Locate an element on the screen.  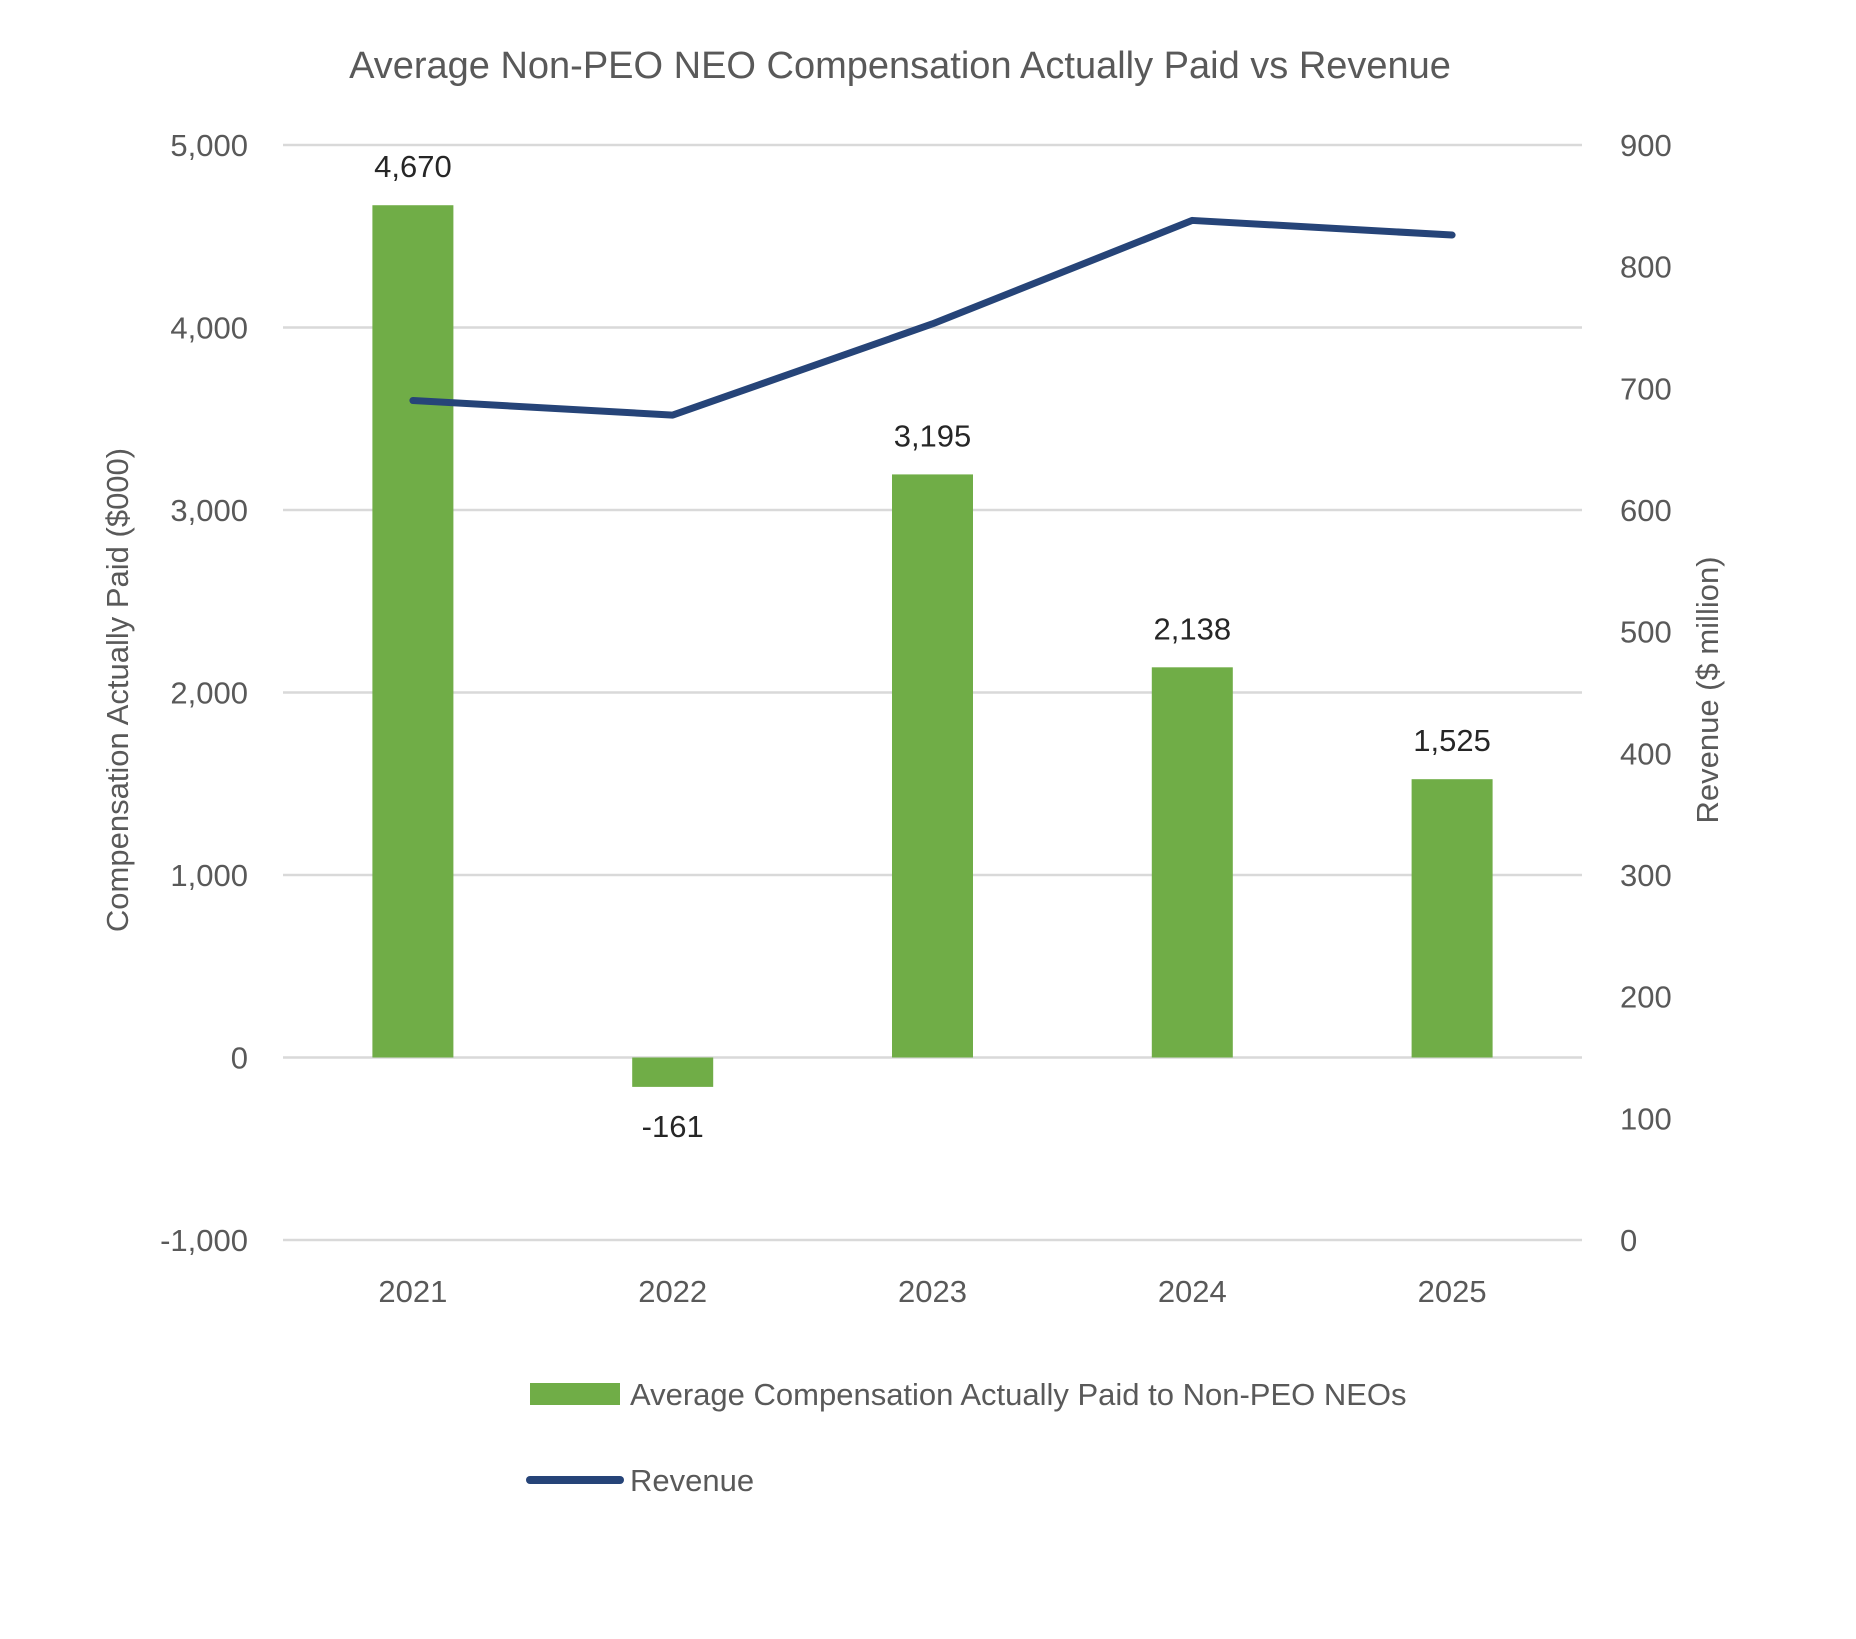
x-tick-label: 2025 is located at coordinates (1452, 1291).